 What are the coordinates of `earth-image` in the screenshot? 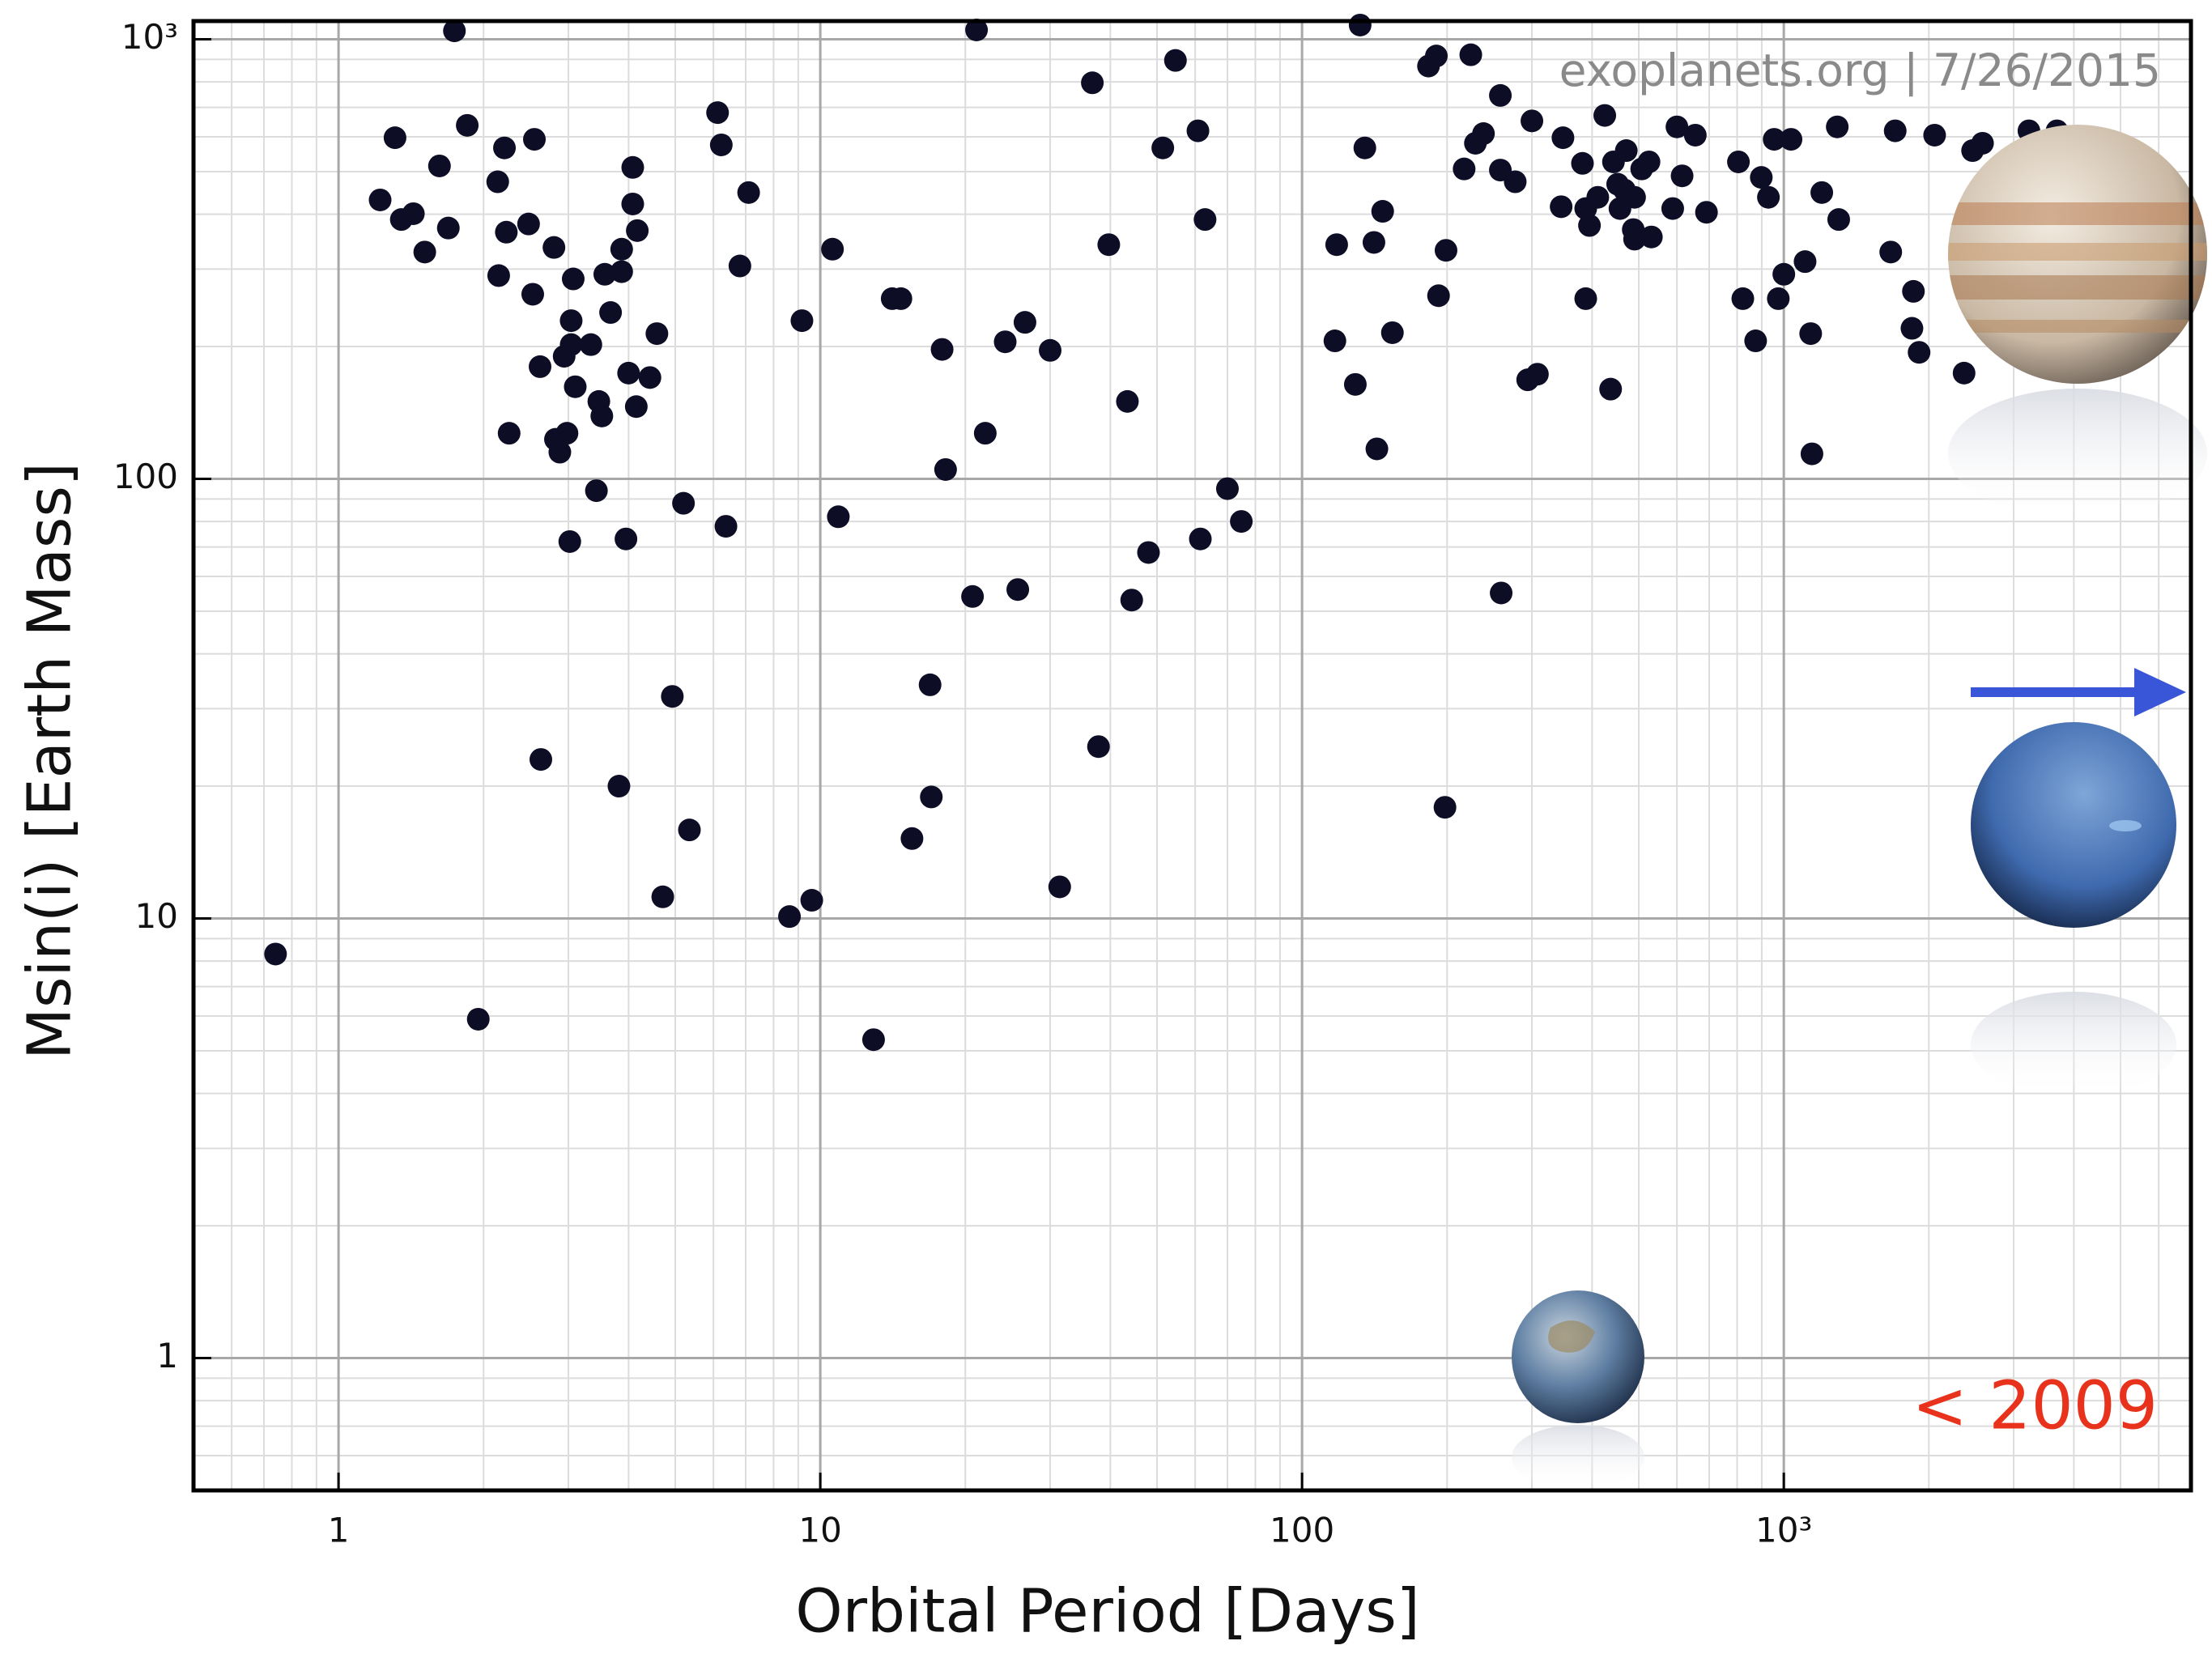 It's located at (1578, 1390).